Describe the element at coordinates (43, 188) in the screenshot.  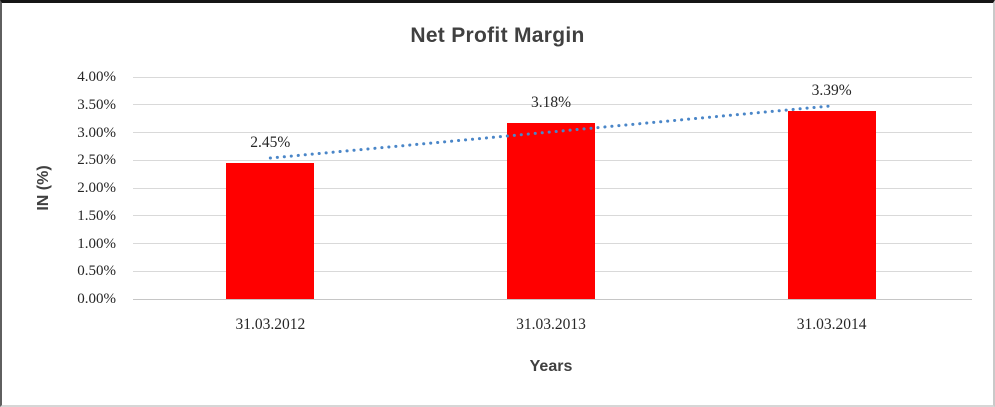
I see `y-axis-title: IN (%)` at that location.